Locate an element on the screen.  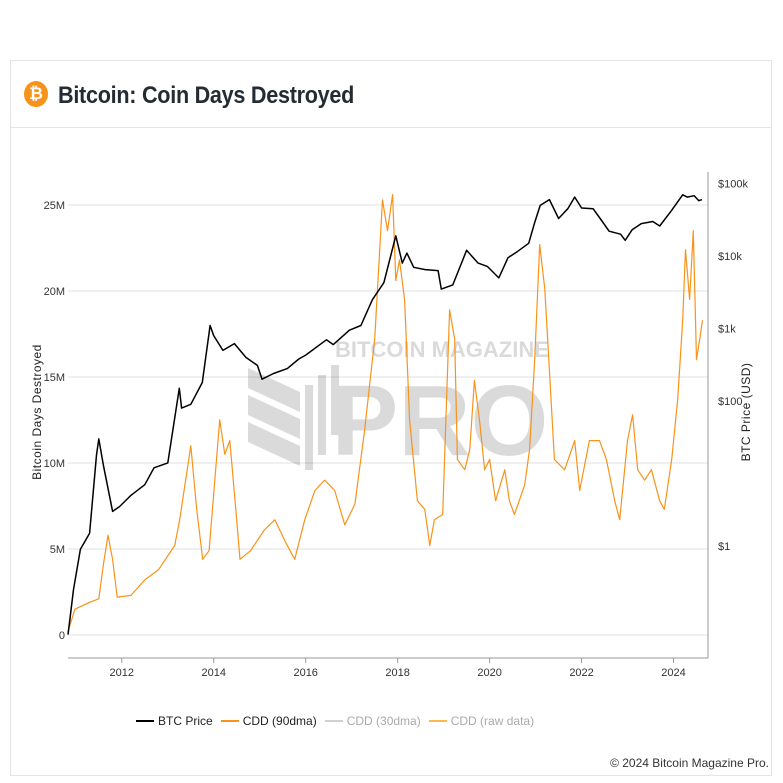
legend-item: CDD (90dma) is located at coordinates (268, 721).